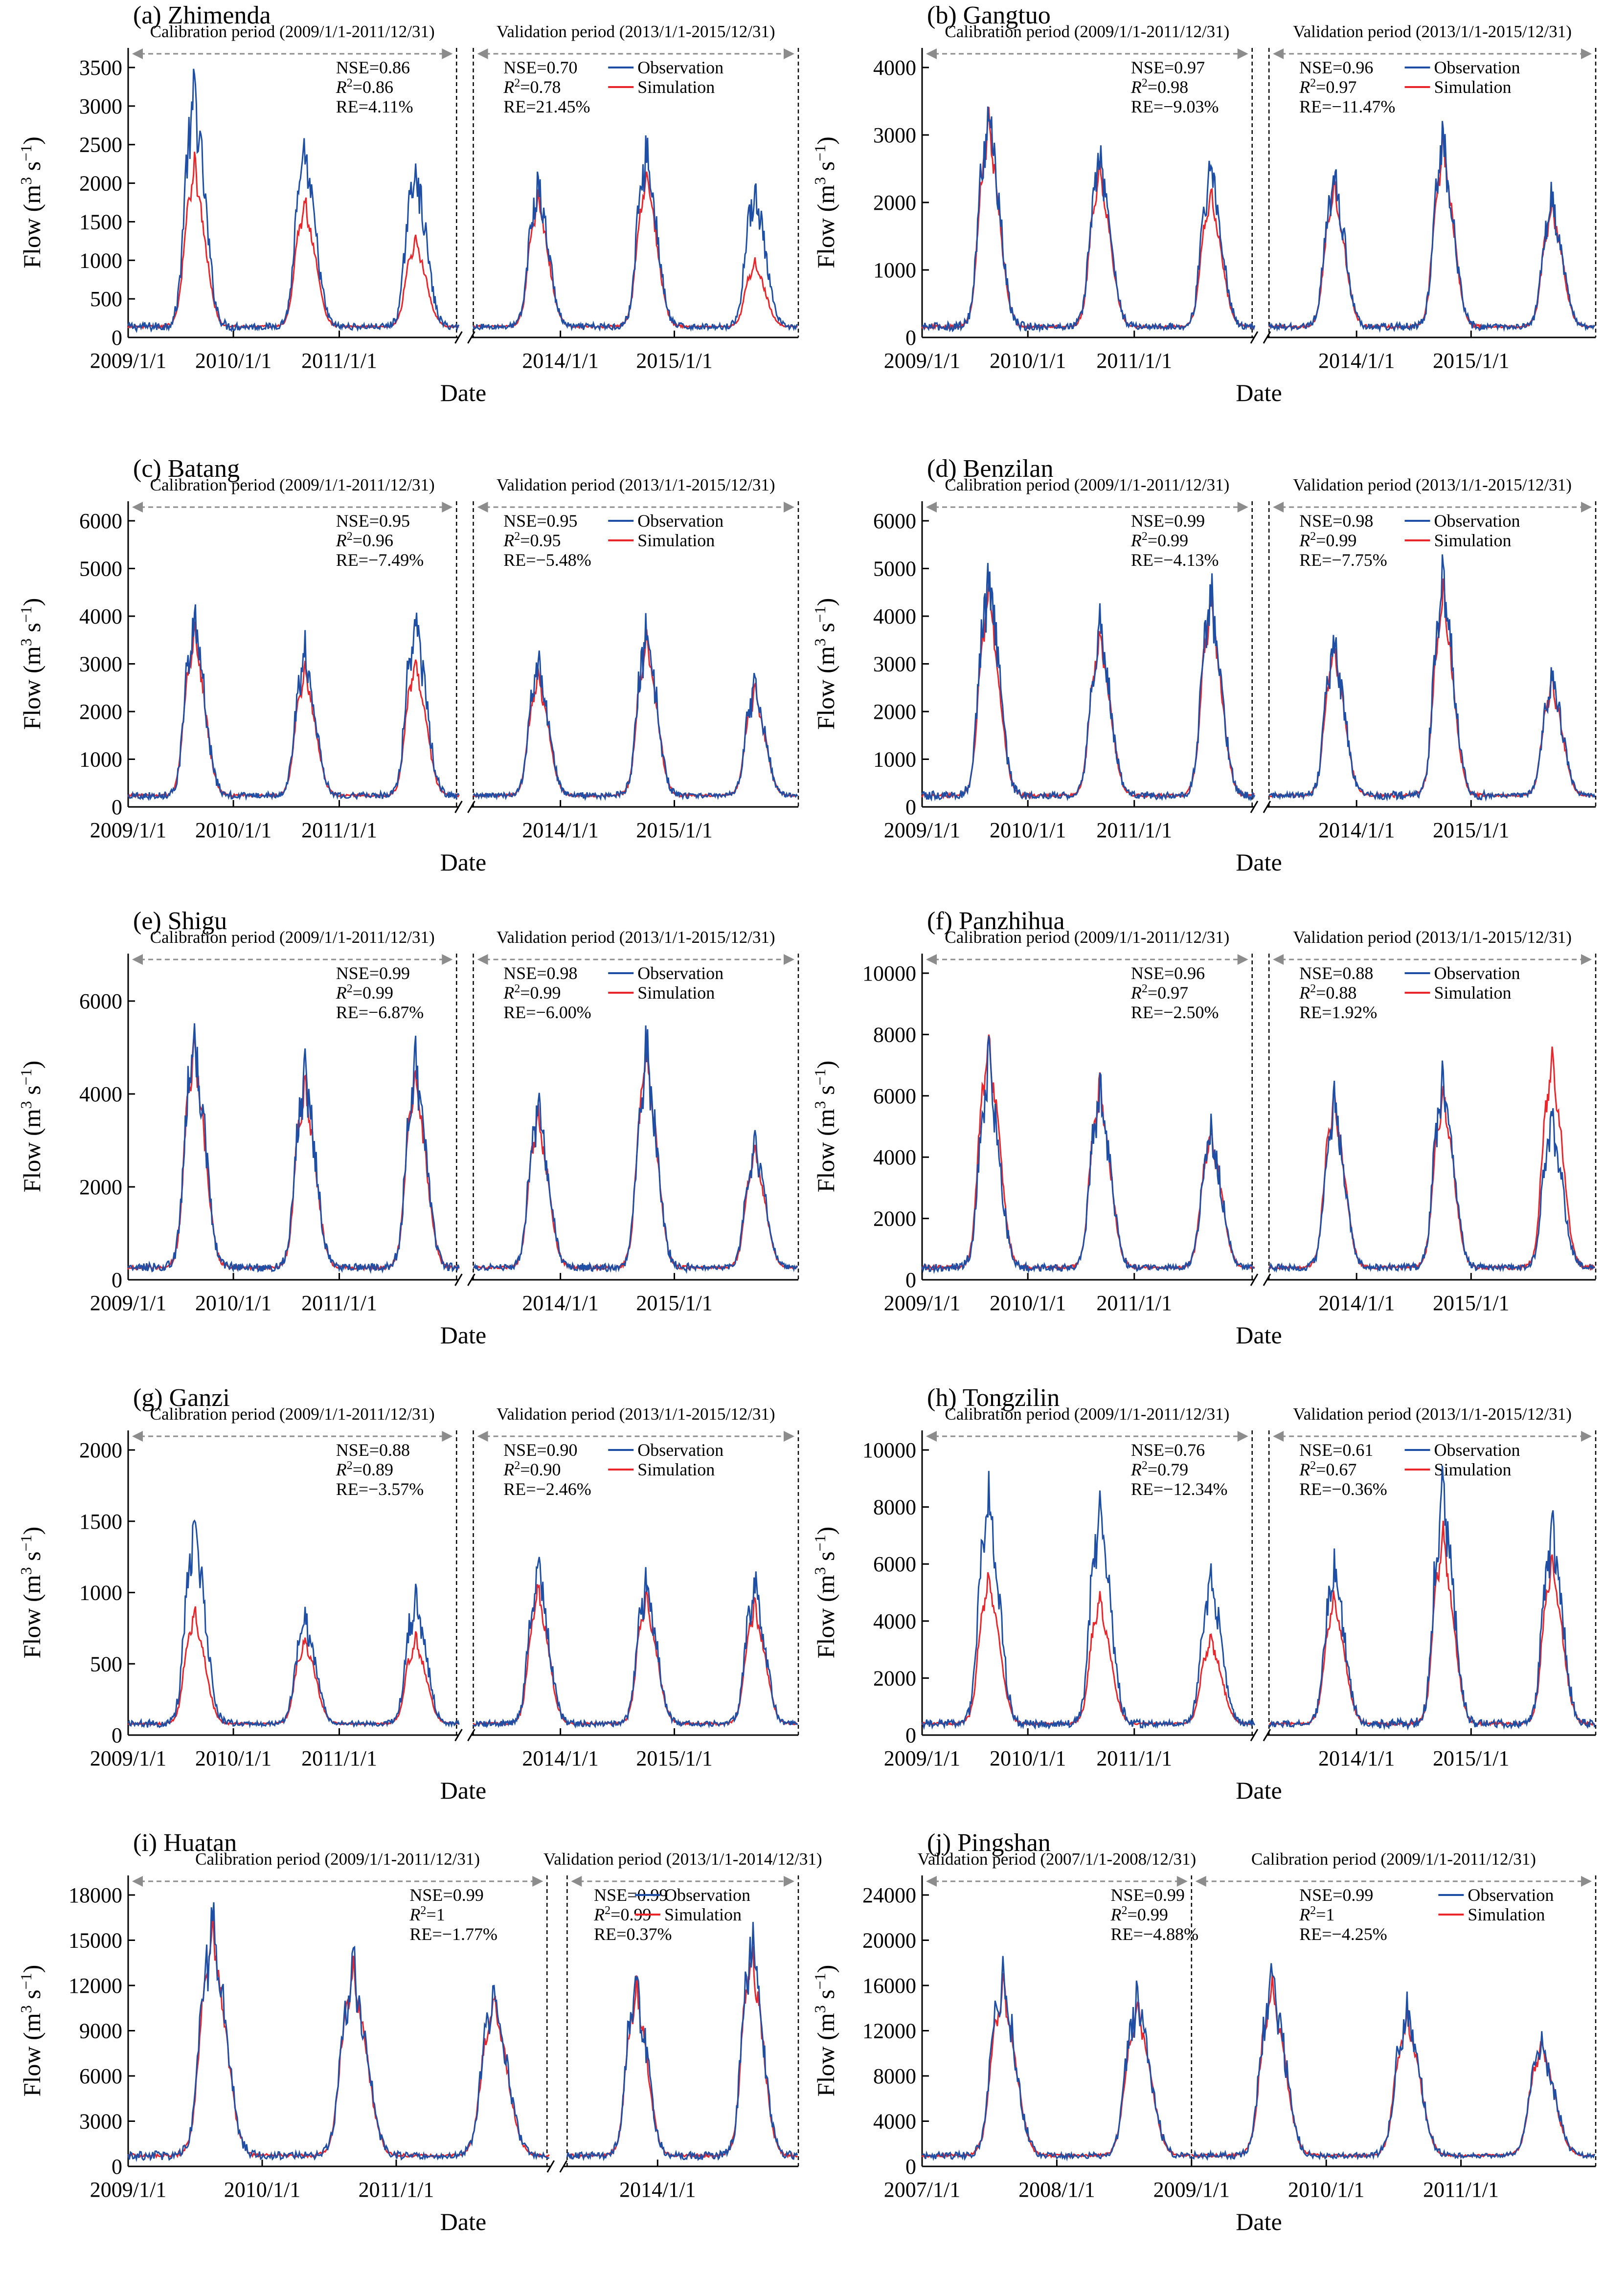 This screenshot has height=2296, width=1604. I want to click on y-tick-label: 6000, so click(100, 521).